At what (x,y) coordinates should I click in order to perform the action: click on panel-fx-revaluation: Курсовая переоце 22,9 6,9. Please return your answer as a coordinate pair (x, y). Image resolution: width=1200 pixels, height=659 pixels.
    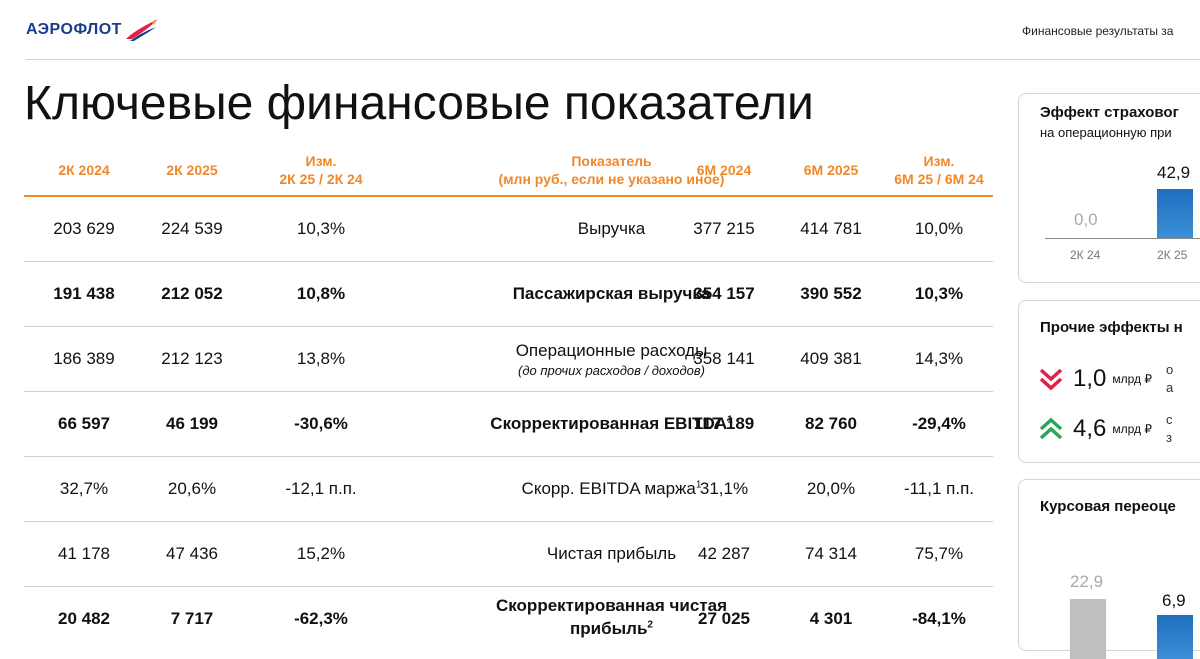
    Looking at the image, I should click on (1109, 569).